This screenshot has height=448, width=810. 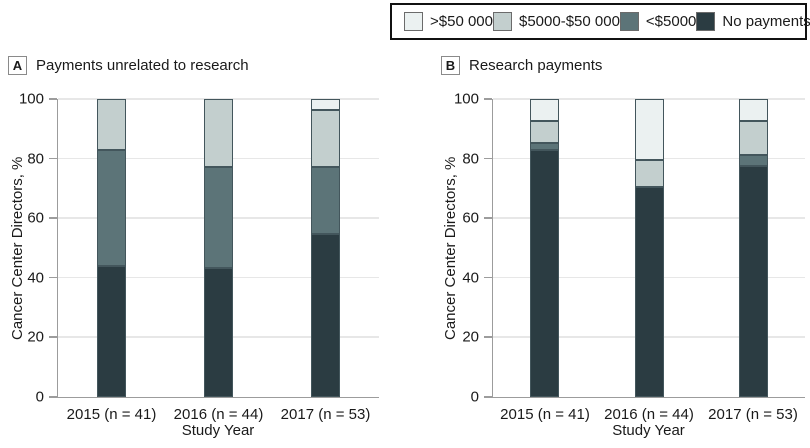 I want to click on panel-b-letter: B, so click(x=450, y=65).